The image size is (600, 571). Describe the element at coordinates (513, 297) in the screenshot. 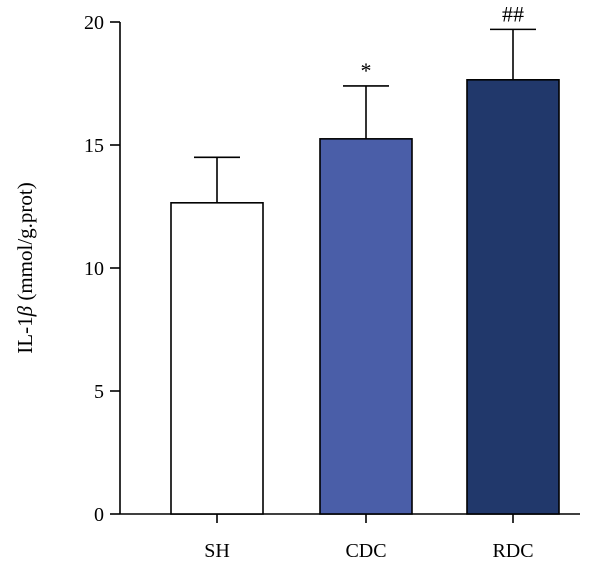

I see `bar-rdc` at that location.